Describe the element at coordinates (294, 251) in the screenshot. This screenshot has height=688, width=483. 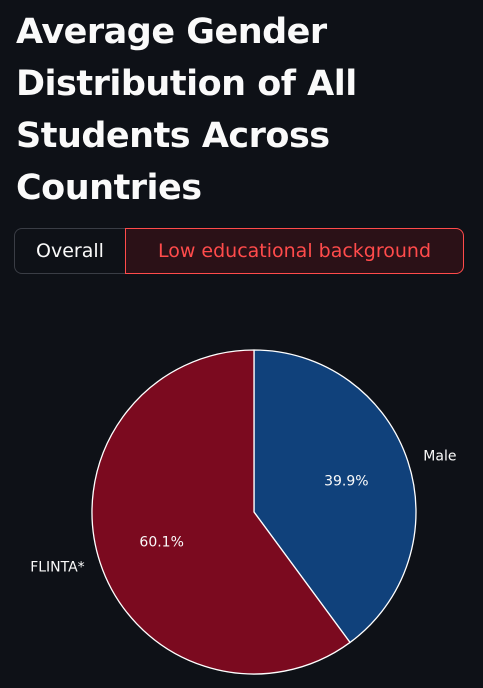
I see `toggle-low-educational-background-button: Low educational background` at that location.